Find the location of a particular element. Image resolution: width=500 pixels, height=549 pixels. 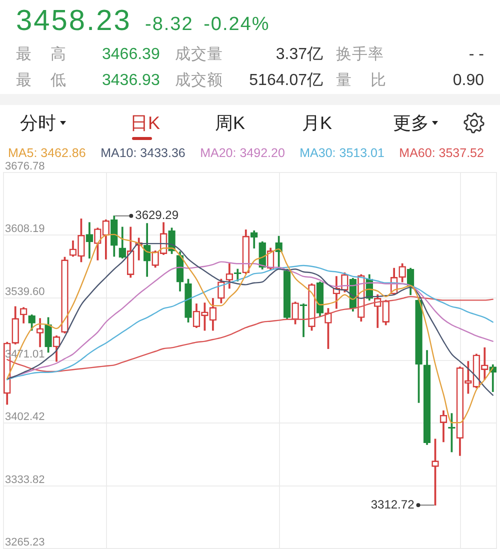

text: 成交额 is located at coordinates (199, 81).